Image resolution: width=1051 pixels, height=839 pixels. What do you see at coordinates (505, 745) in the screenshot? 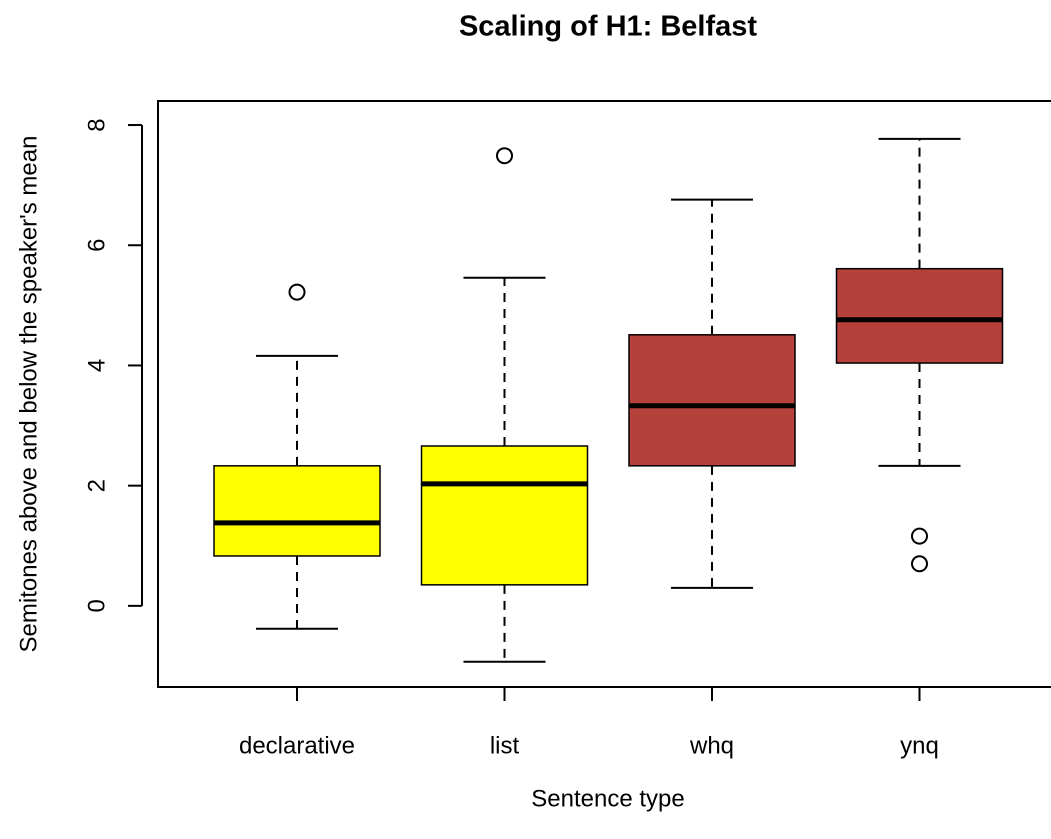
I see `x-tick-label: list` at bounding box center [505, 745].